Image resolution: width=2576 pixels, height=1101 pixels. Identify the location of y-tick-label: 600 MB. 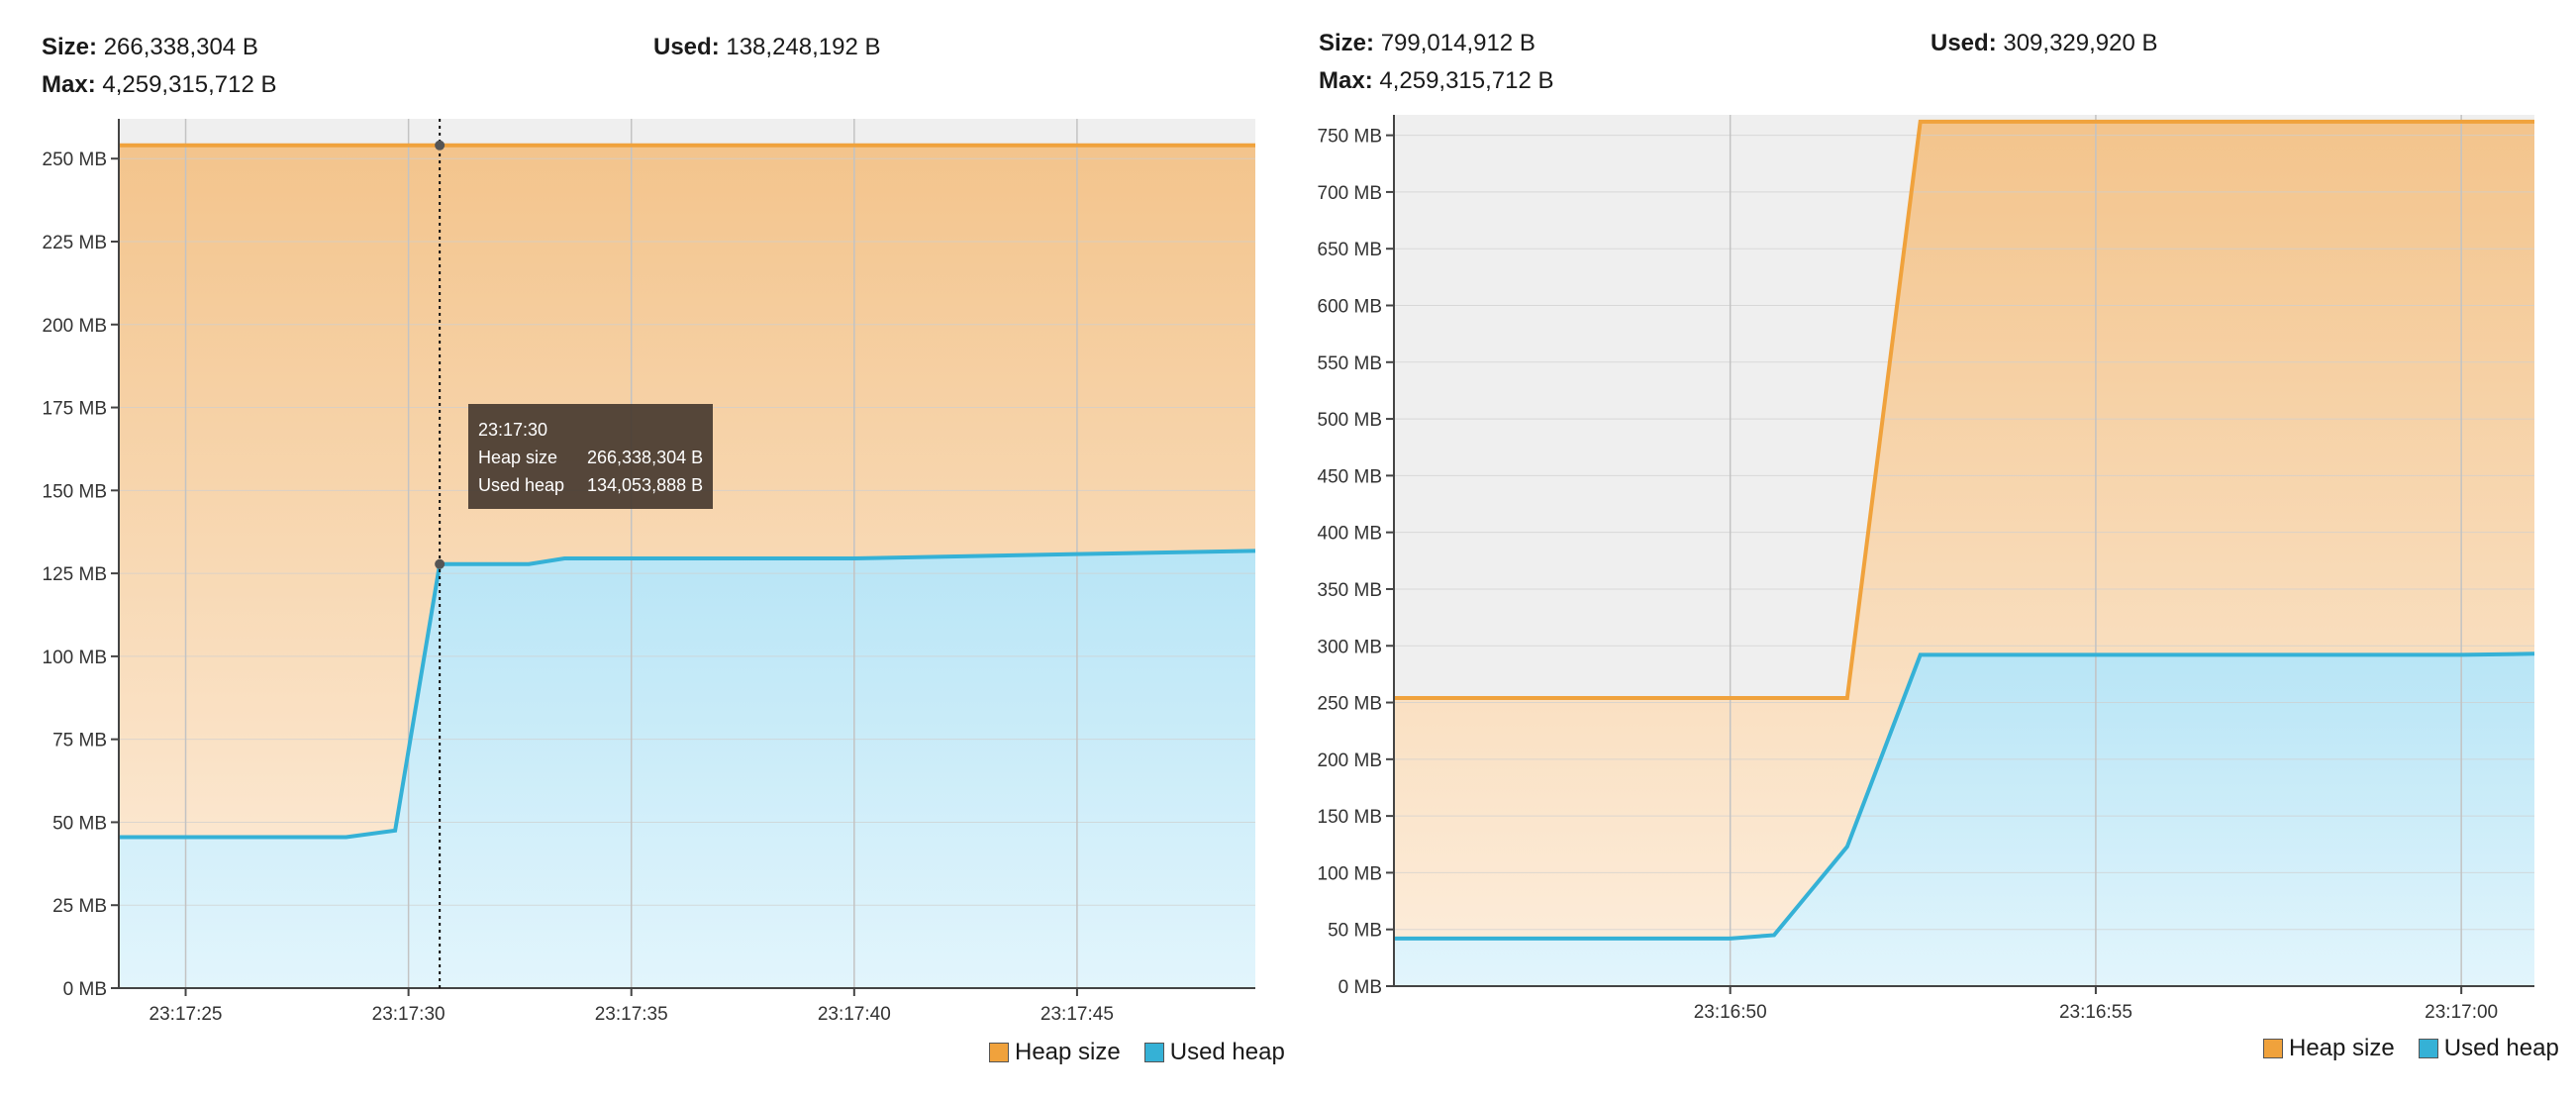
(1350, 307).